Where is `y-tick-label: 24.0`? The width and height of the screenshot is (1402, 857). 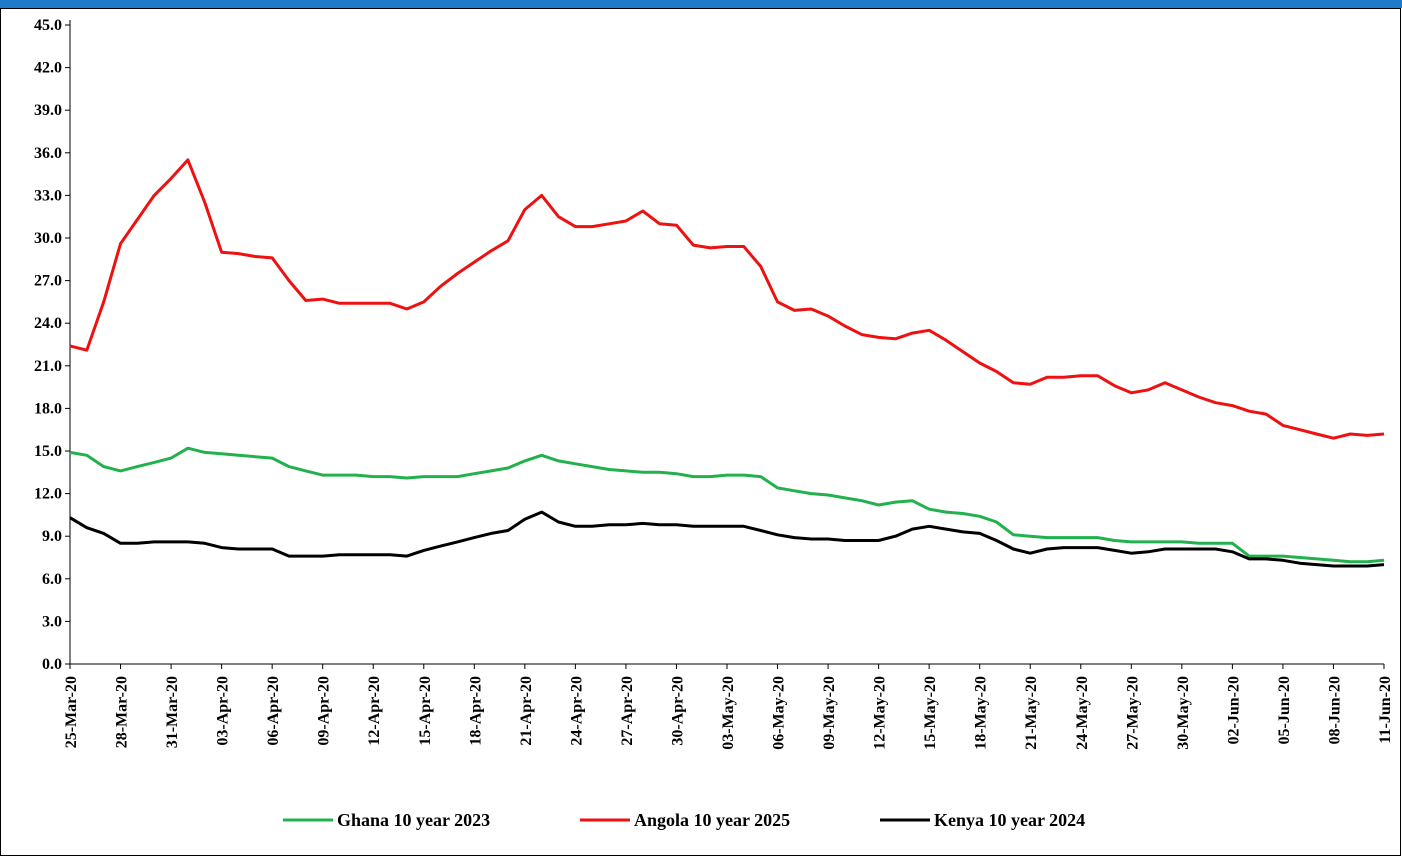 y-tick-label: 24.0 is located at coordinates (48, 323).